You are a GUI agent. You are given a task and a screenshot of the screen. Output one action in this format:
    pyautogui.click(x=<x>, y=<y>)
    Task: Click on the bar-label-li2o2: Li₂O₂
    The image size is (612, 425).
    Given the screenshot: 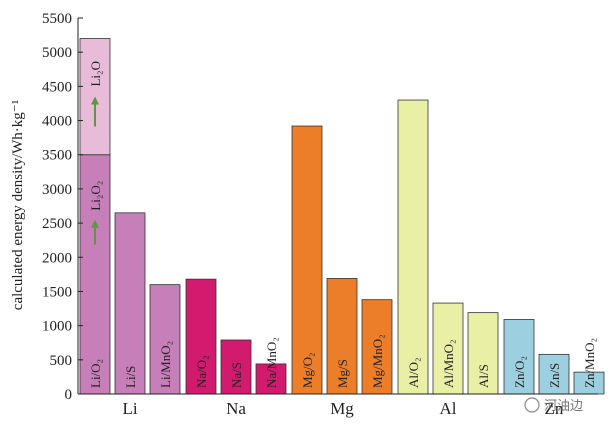 What is the action you would take?
    pyautogui.click(x=95, y=196)
    